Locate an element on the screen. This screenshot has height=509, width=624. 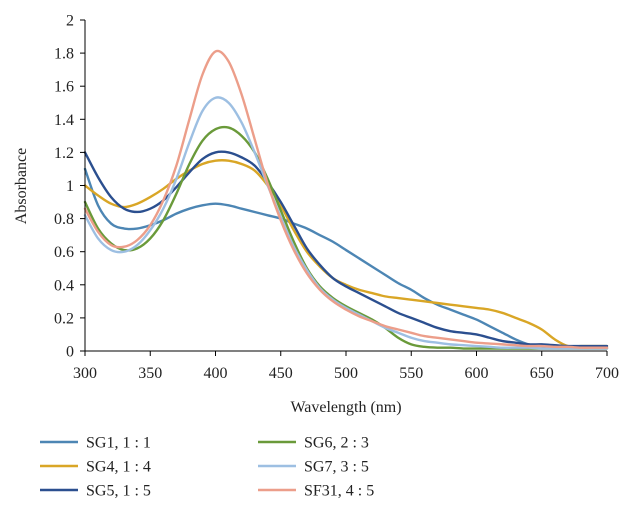
y-axis-ticks: 0 0.2 0.4 0.6 0.8 1 1.2 1.4 1.6 1.8 2 is located at coordinates (69, 187).